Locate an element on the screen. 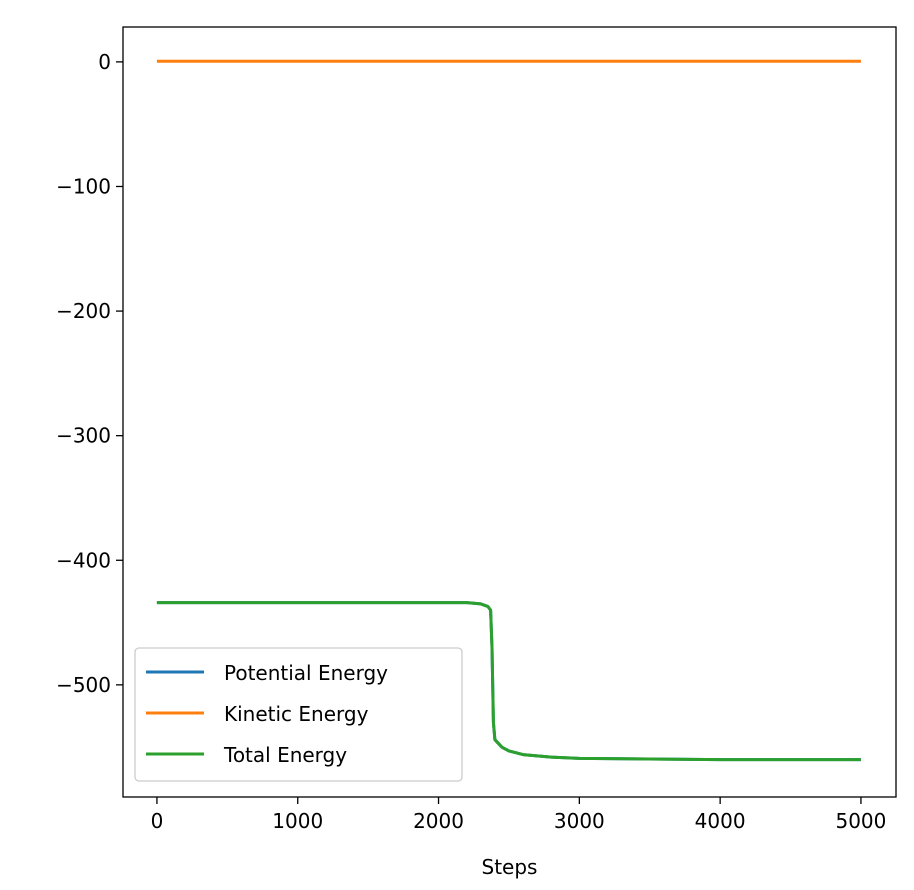 The height and width of the screenshot is (890, 914). y-tick-label: −300 is located at coordinates (83, 436).